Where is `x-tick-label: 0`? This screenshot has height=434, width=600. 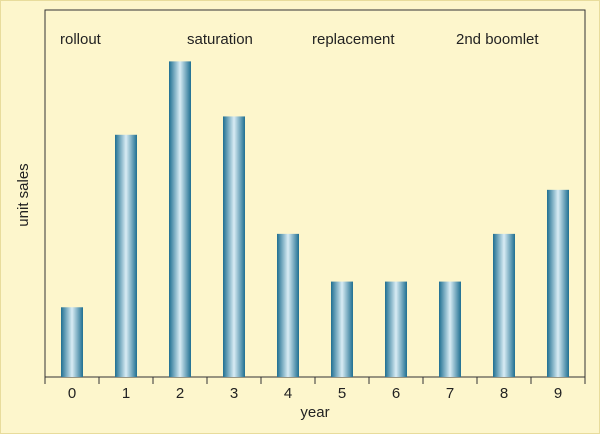 x-tick-label: 0 is located at coordinates (72, 393).